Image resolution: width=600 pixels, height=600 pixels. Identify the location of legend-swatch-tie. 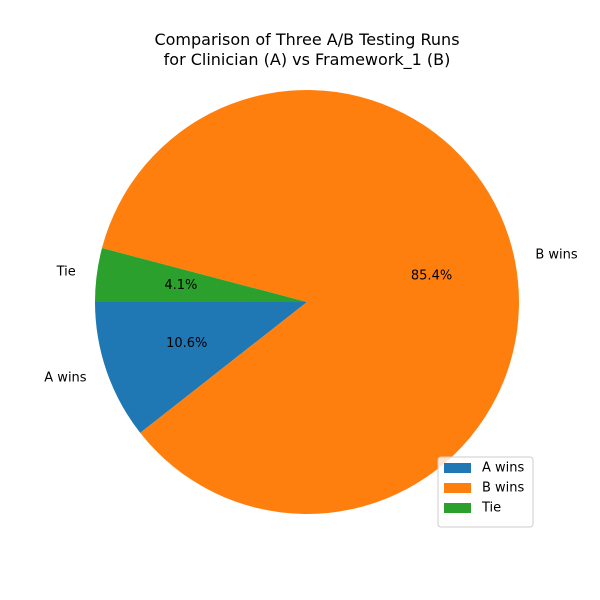
(457, 508).